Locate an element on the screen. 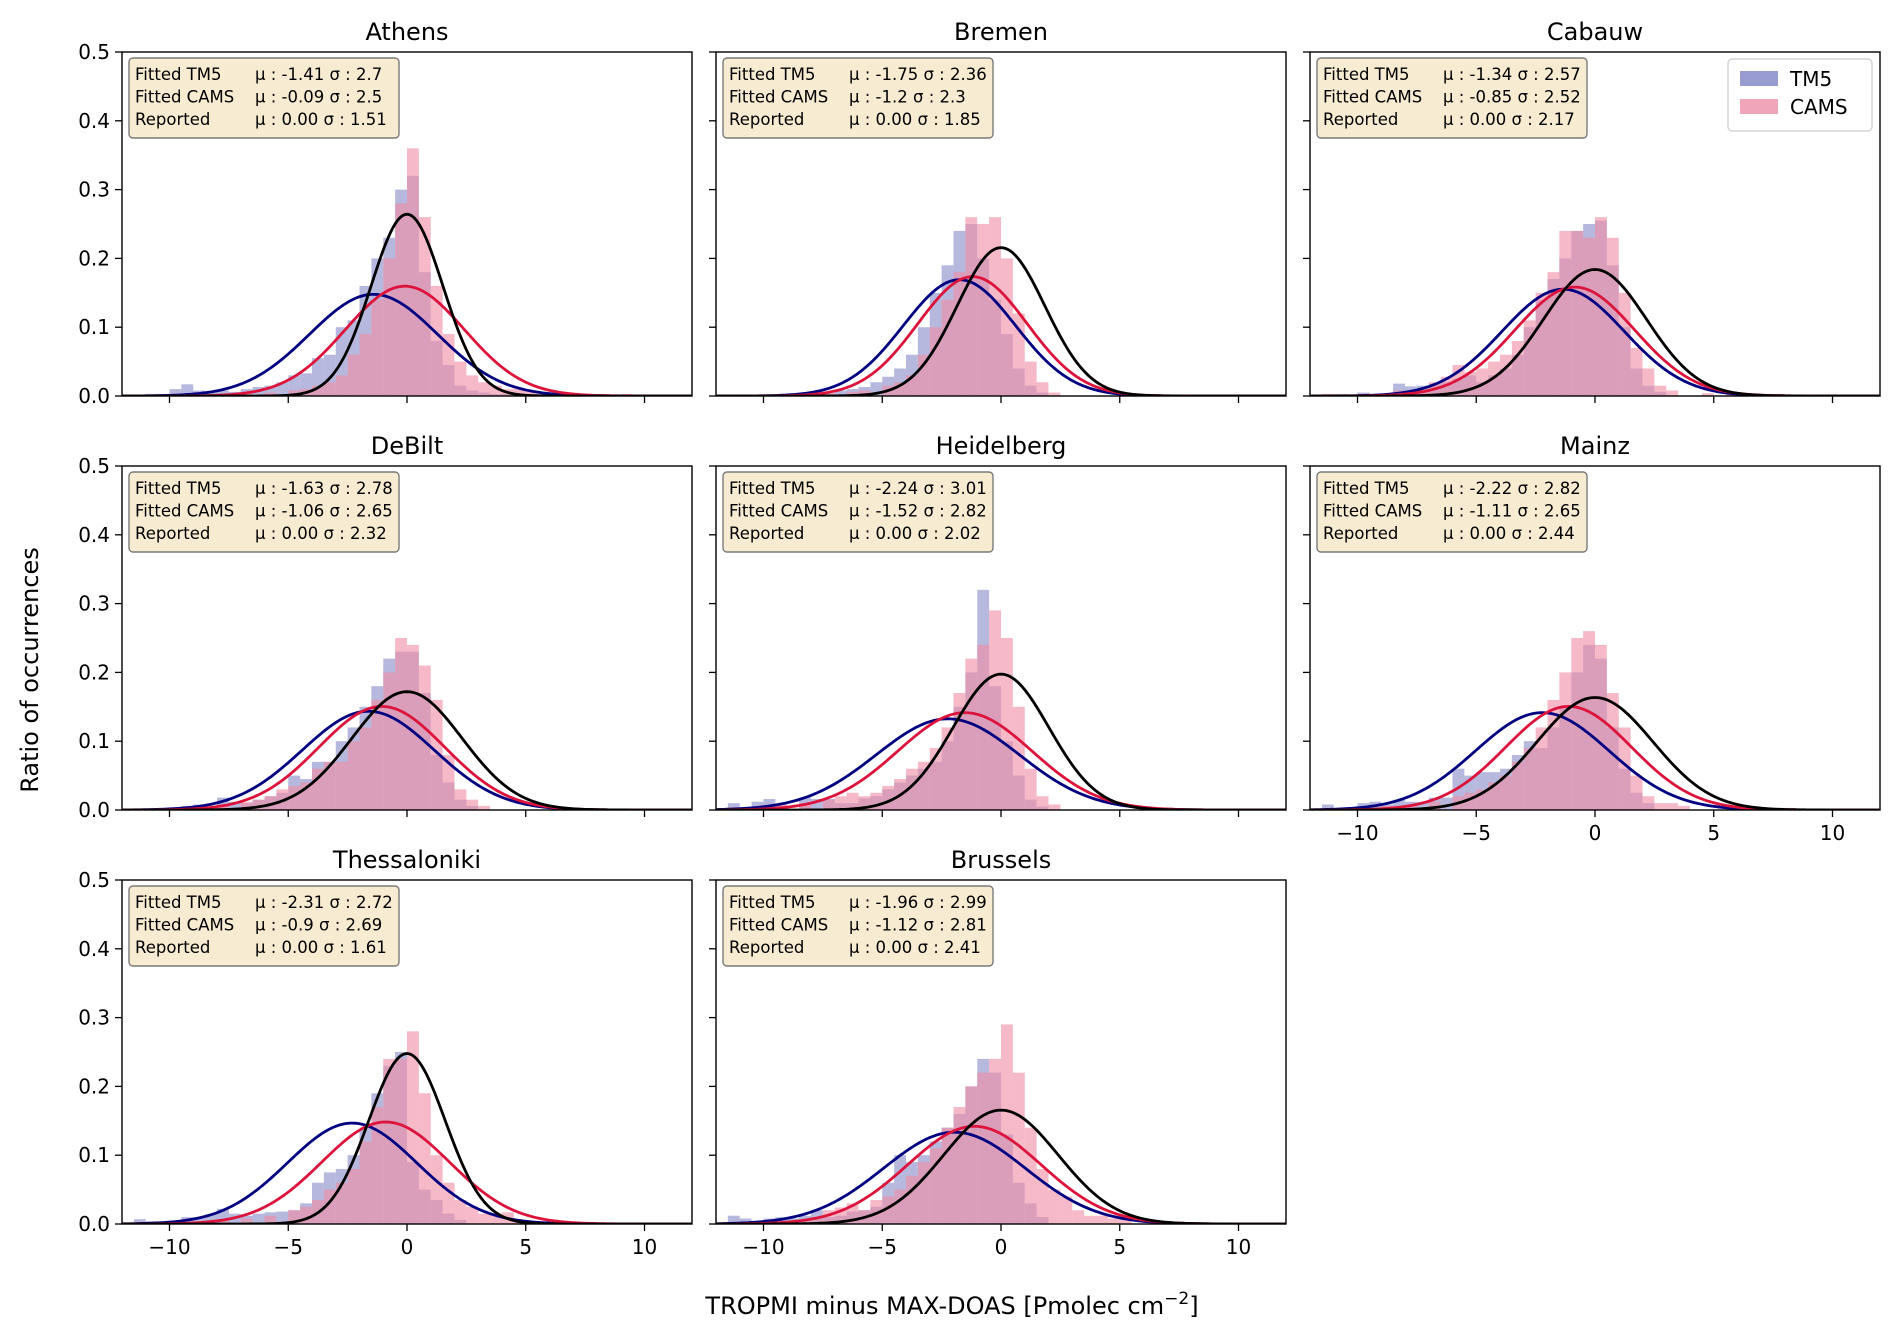 The height and width of the screenshot is (1344, 1892). reported-fit-line is located at coordinates (407, 304).